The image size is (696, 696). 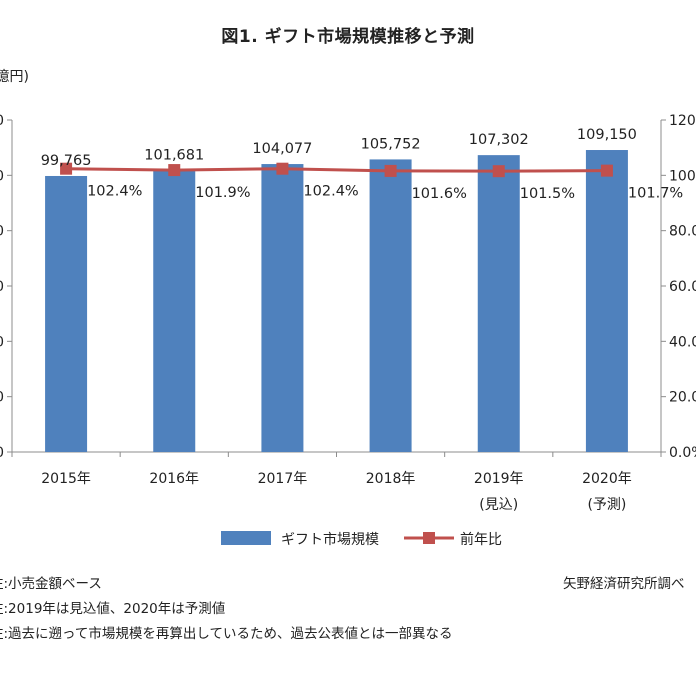 I want to click on line-data-label: 101.5%, so click(x=547, y=194).